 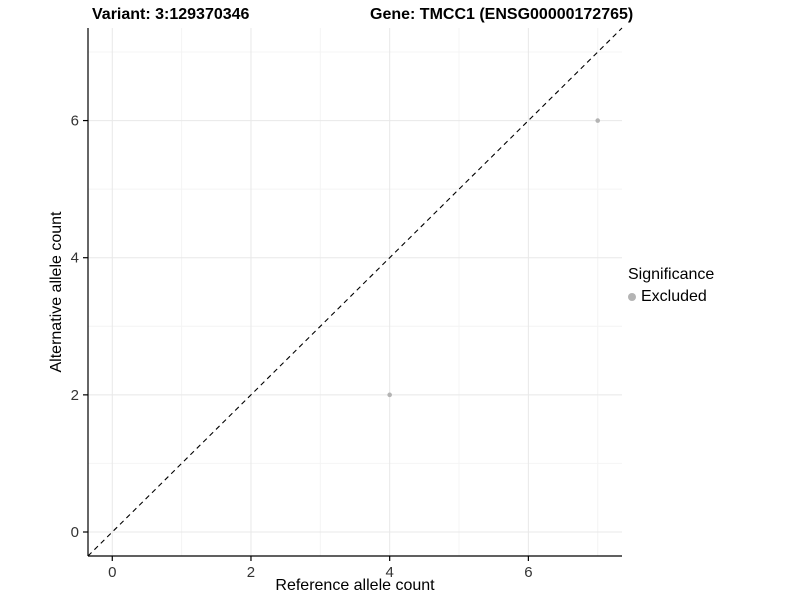 I want to click on legend-item-excluded: Excluded, so click(x=671, y=297).